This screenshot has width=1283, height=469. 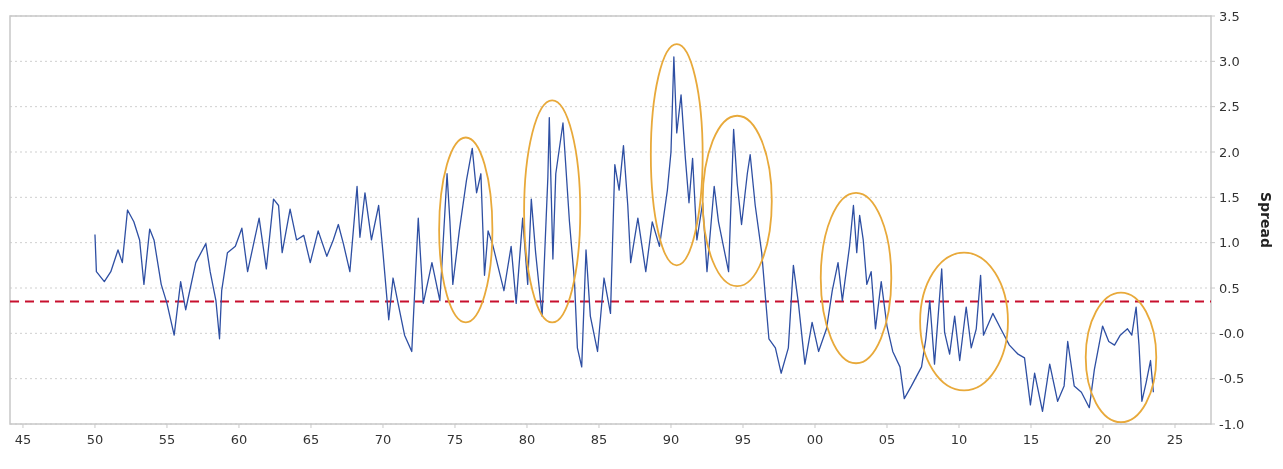 I want to click on x-tick-label: 10, so click(x=959, y=439).